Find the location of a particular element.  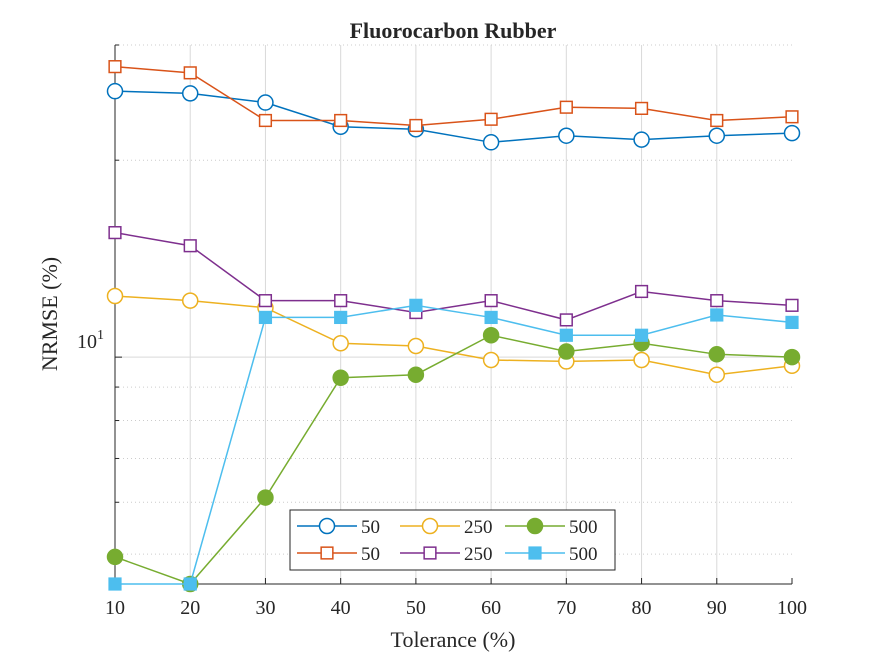

x-axis-label: Tolerance (%) is located at coordinates (453, 639).